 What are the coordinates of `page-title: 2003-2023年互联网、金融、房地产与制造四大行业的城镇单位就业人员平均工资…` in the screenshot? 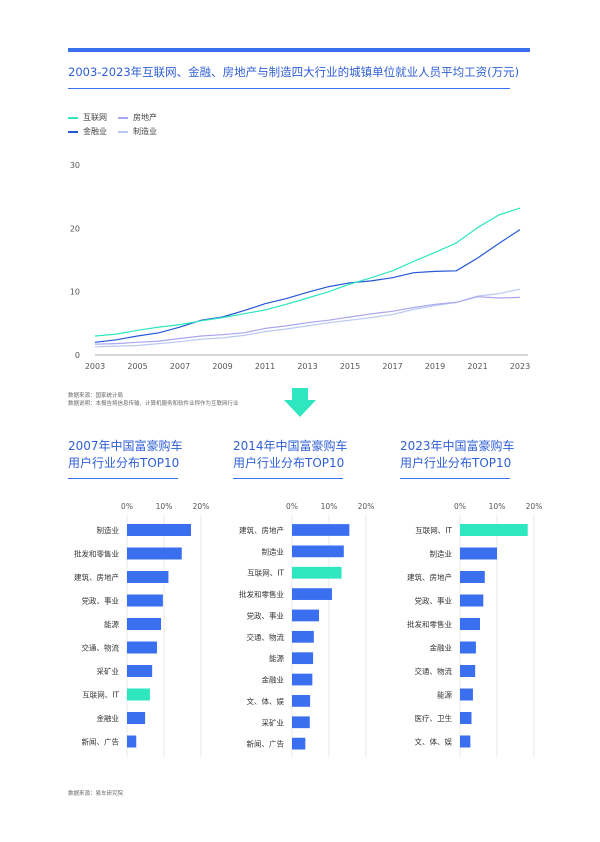 It's located at (294, 72).